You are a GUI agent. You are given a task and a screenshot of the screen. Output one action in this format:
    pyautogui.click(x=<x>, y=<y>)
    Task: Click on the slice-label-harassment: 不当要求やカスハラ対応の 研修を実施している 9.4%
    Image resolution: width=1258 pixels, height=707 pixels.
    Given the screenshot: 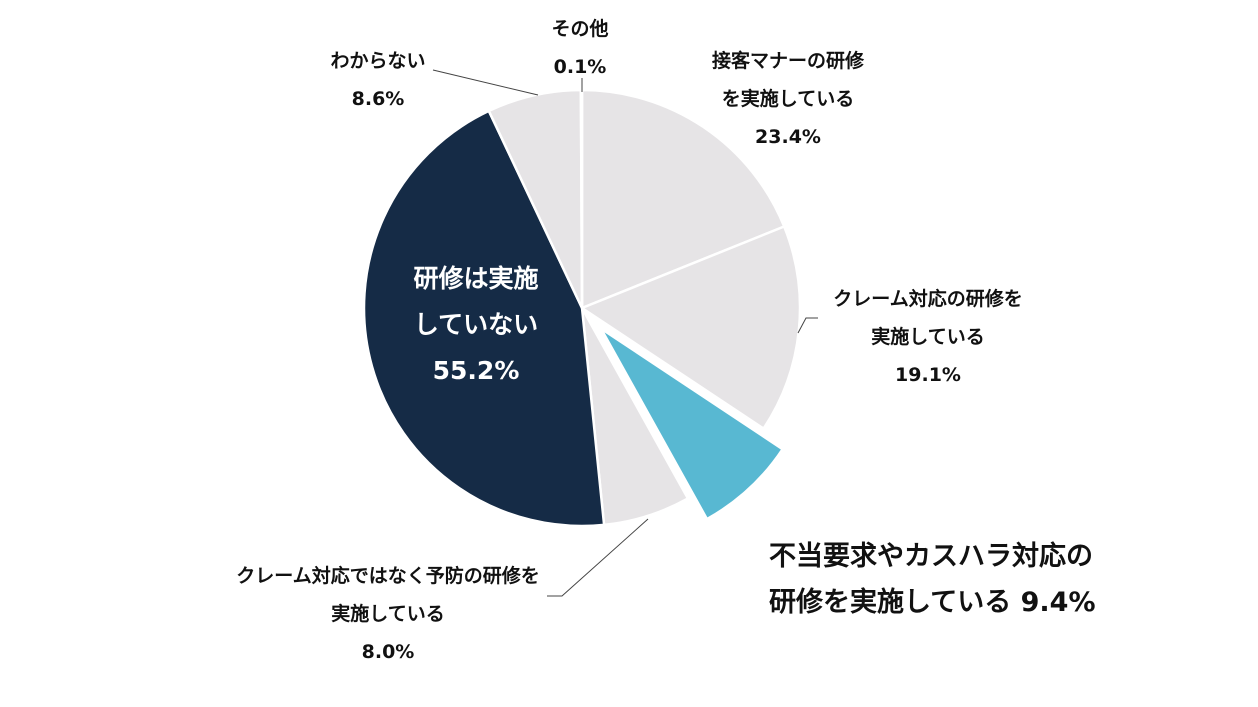 What is the action you would take?
    pyautogui.click(x=932, y=580)
    